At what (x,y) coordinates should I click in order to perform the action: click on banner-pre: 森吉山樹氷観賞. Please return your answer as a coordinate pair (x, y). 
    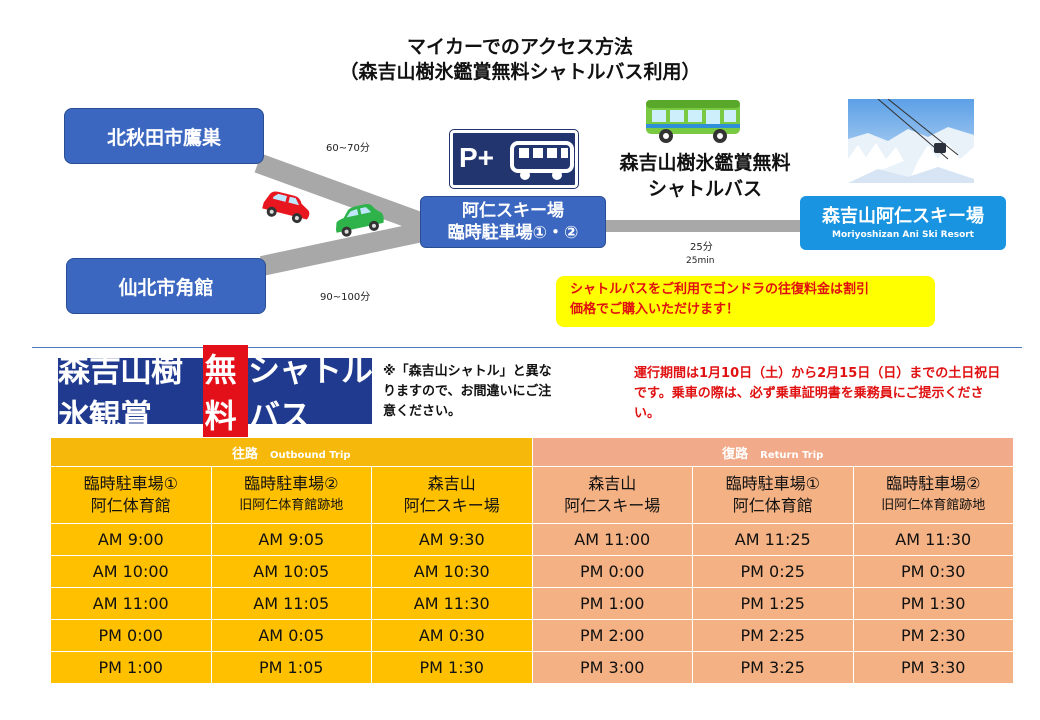
    Looking at the image, I should click on (120, 393).